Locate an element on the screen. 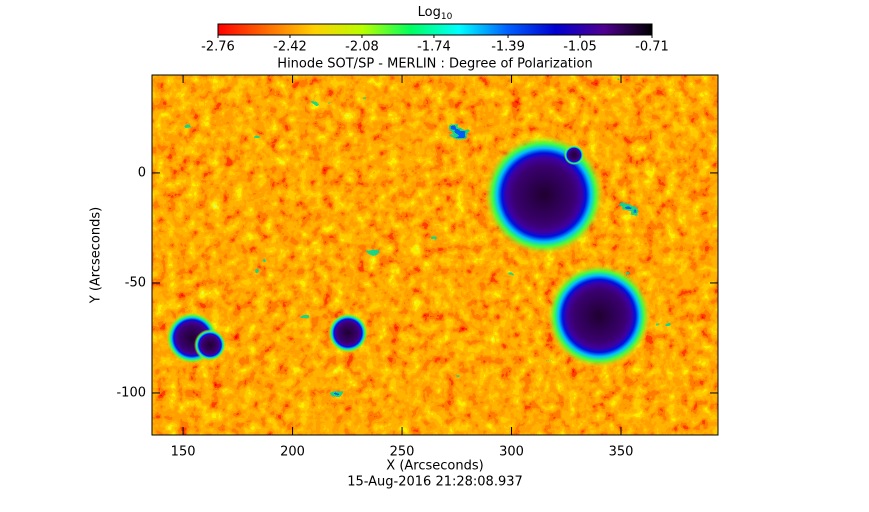  x-tick-label: 200 is located at coordinates (292, 452).